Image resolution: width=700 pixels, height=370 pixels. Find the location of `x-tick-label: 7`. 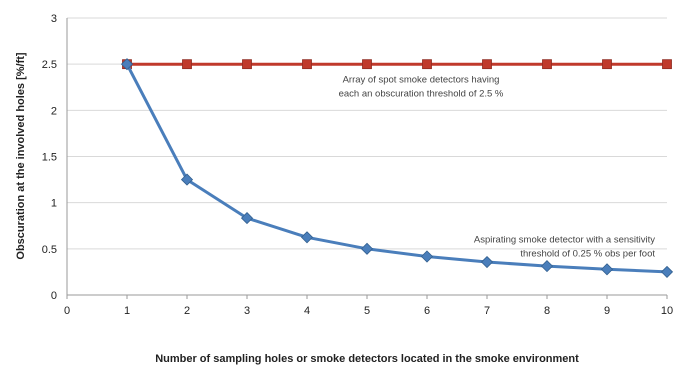

x-tick-label: 7 is located at coordinates (487, 311).